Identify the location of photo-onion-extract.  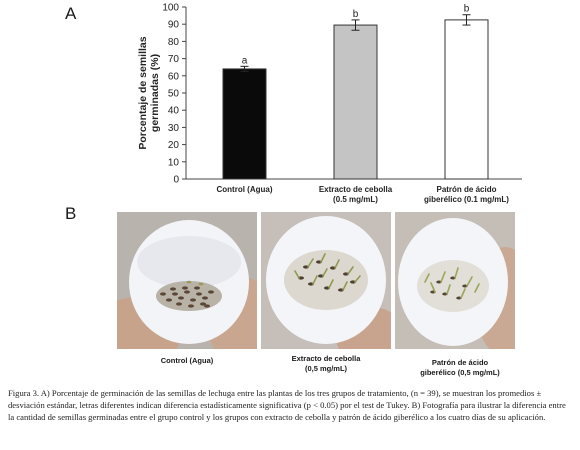
(326, 280).